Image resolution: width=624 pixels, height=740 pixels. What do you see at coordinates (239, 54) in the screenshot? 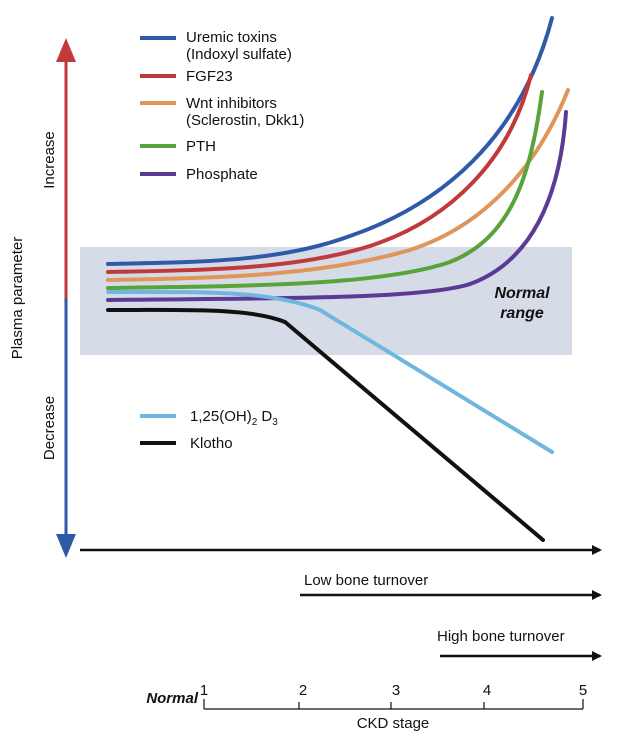
I see `legend-sublabel: (Indoxyl sulfate)` at bounding box center [239, 54].